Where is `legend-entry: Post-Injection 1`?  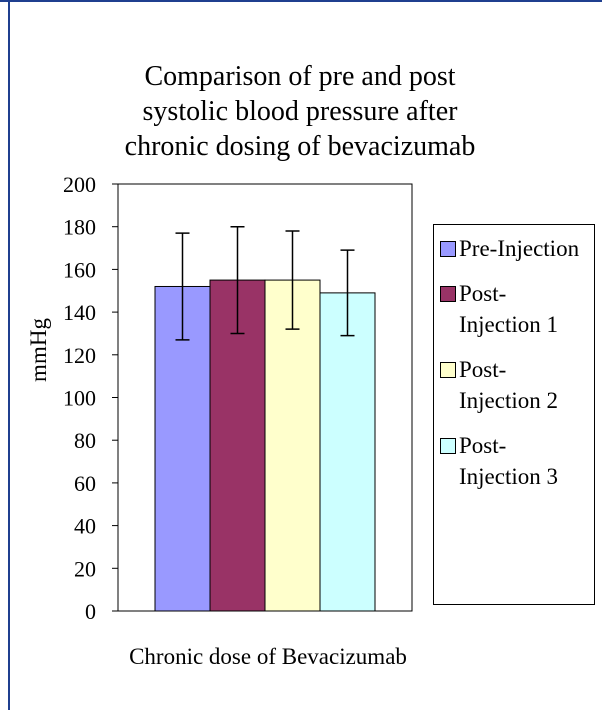 legend-entry: Post-Injection 1 is located at coordinates (514, 309).